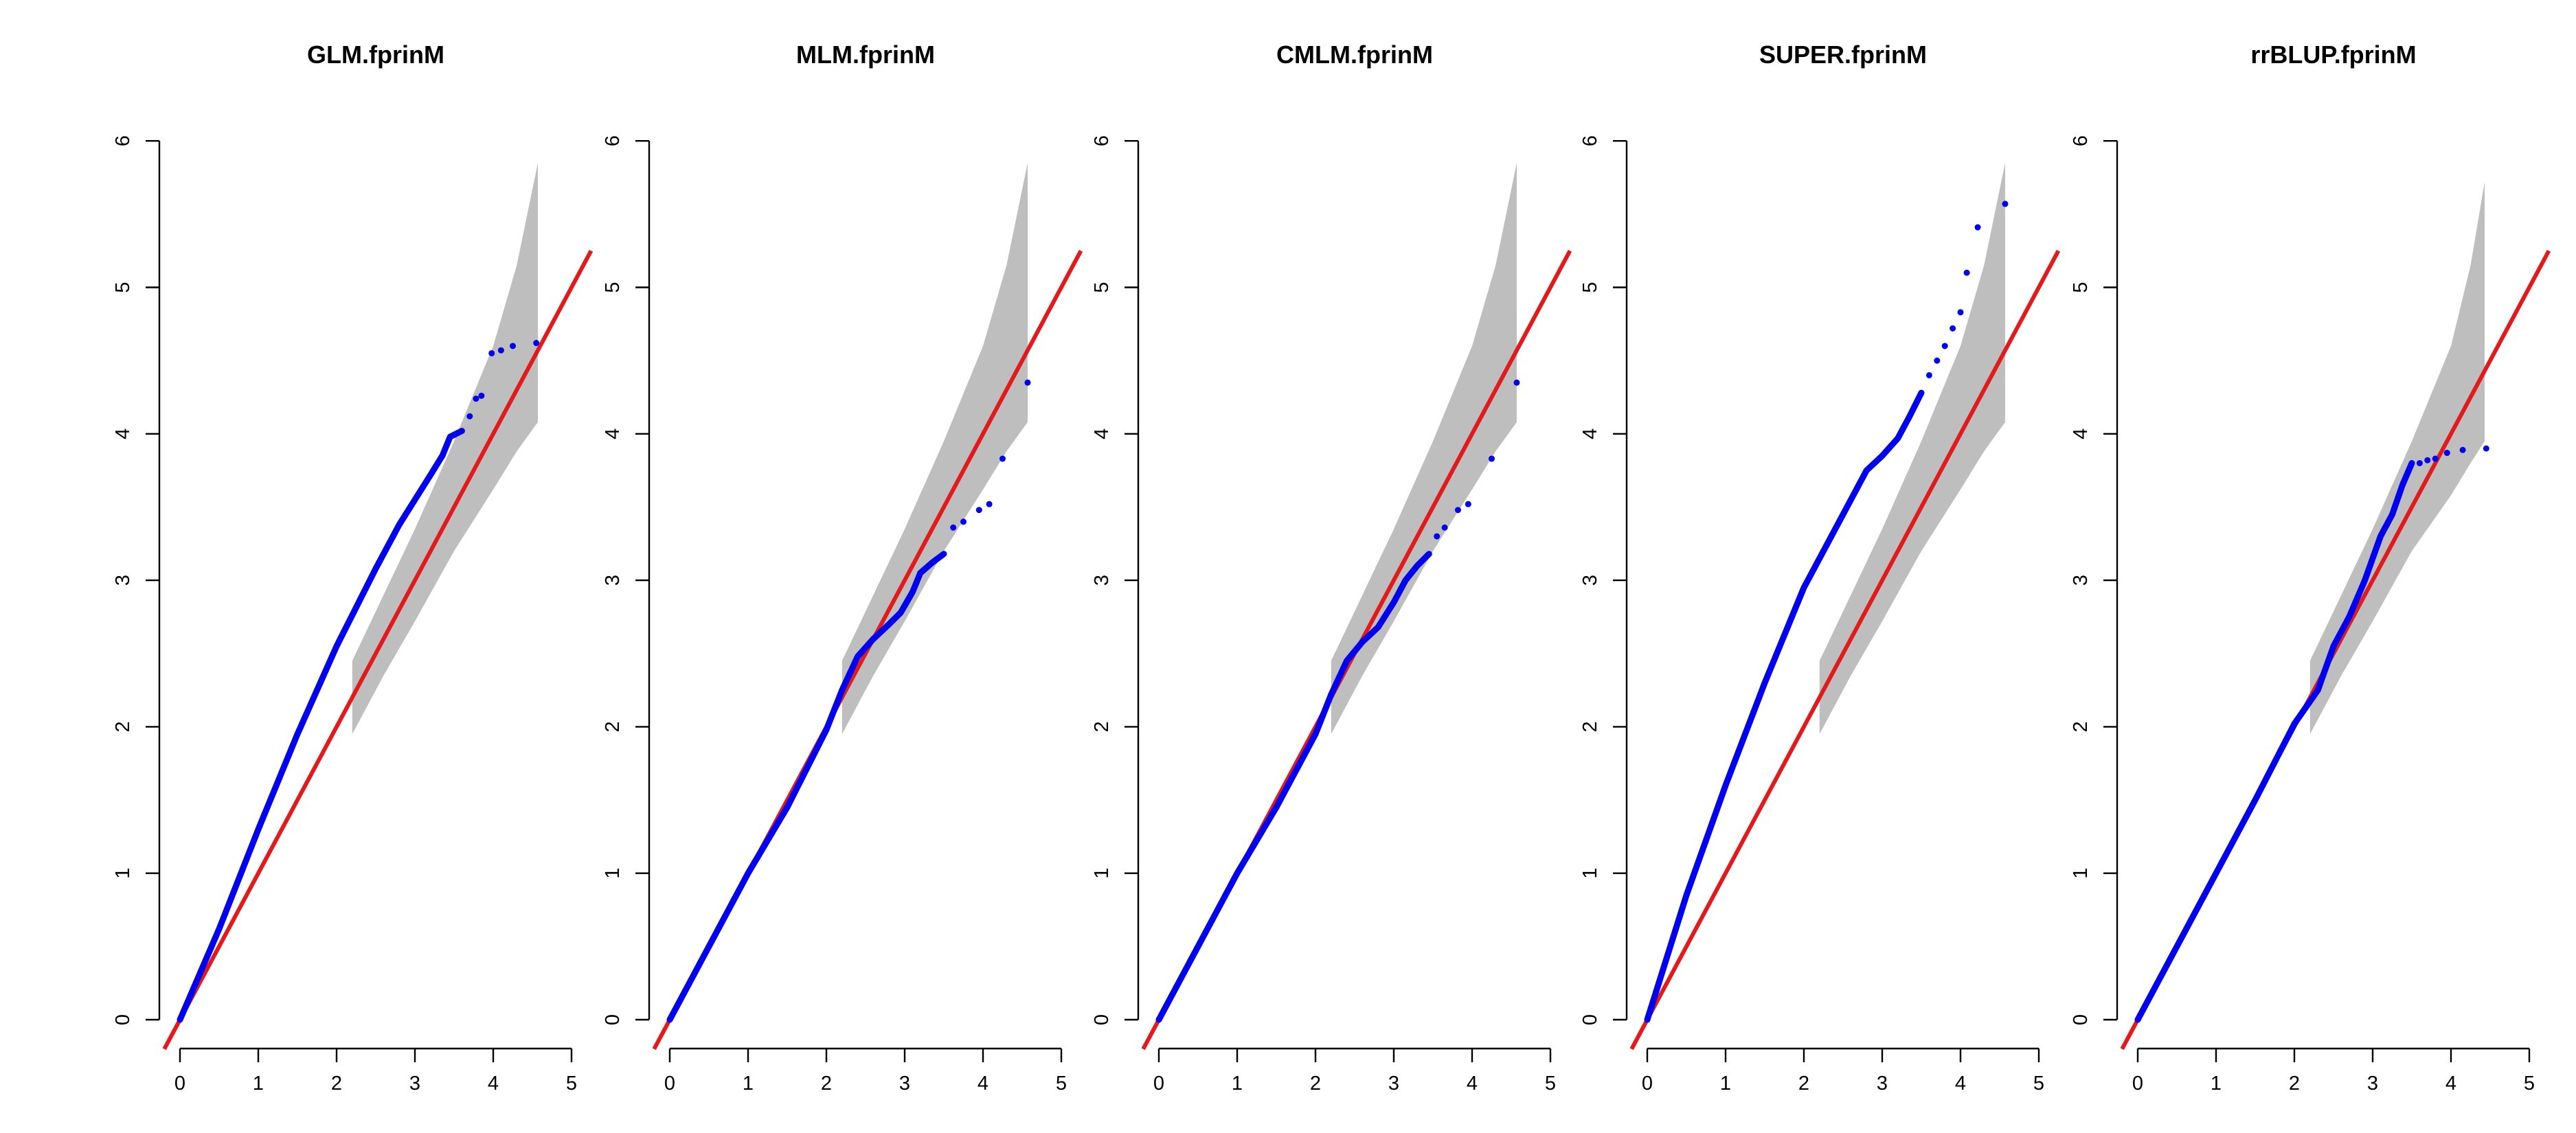 The width and height of the screenshot is (2576, 1133). Describe the element at coordinates (865, 55) in the screenshot. I see `panel-title: MLM.fprinM` at that location.